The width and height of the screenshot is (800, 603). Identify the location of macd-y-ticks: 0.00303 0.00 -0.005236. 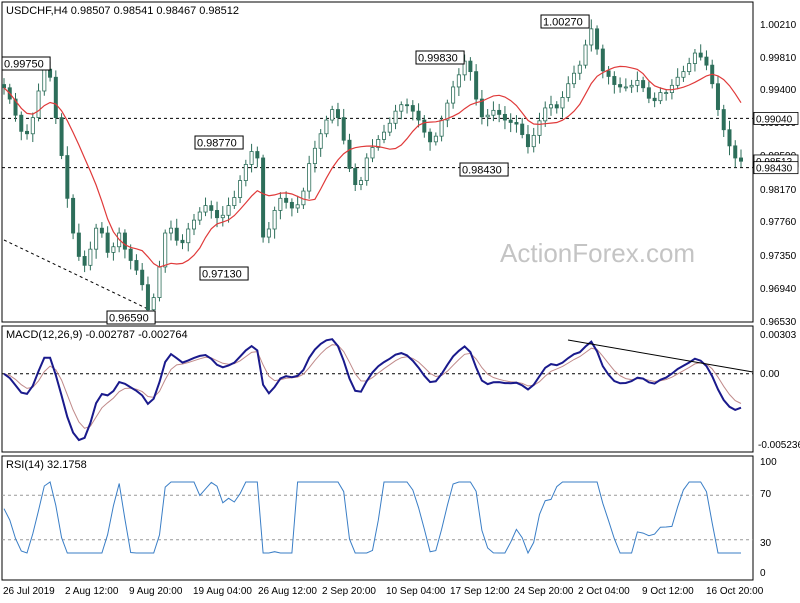
(779, 390).